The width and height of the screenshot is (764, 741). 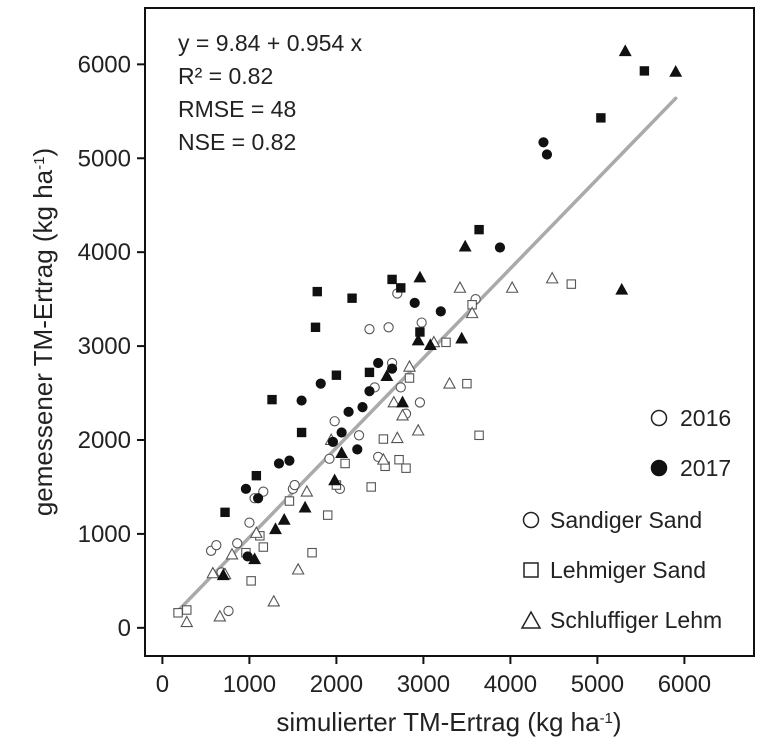 What do you see at coordinates (104, 252) in the screenshot?
I see `y-tick-label: 4000` at bounding box center [104, 252].